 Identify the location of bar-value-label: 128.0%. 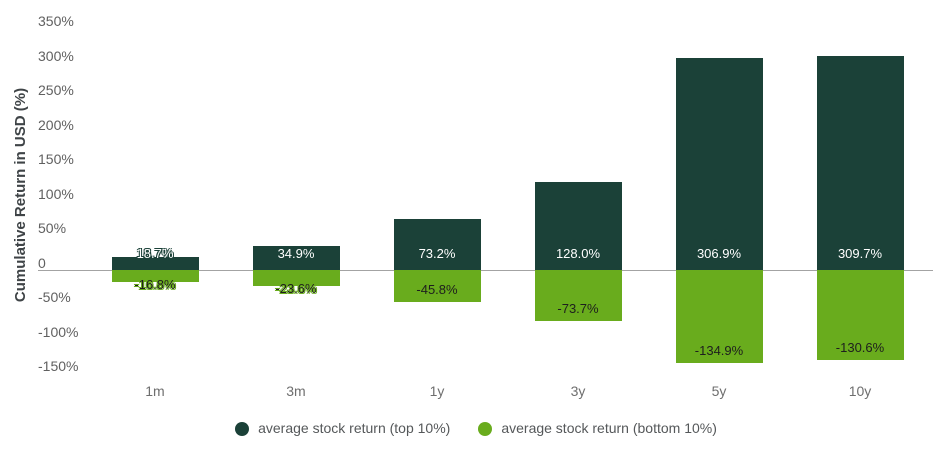
(578, 253).